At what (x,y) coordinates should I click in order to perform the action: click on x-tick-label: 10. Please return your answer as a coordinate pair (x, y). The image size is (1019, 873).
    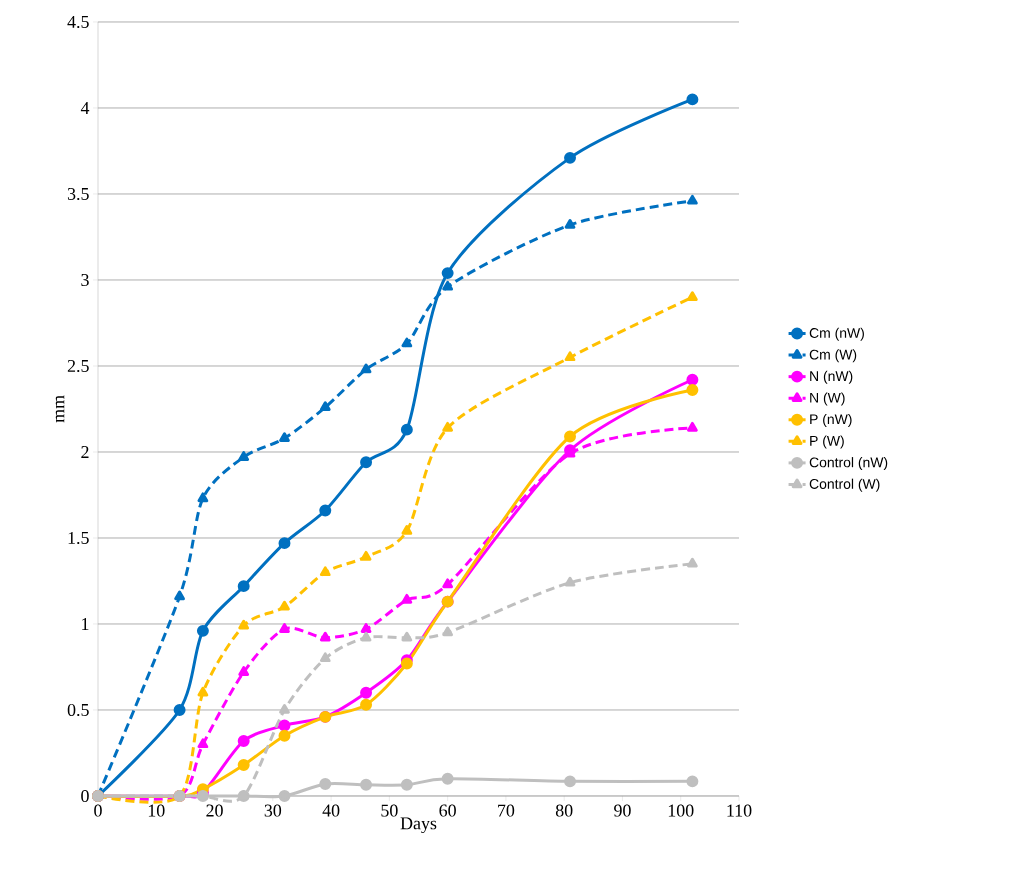
    Looking at the image, I should click on (156, 810).